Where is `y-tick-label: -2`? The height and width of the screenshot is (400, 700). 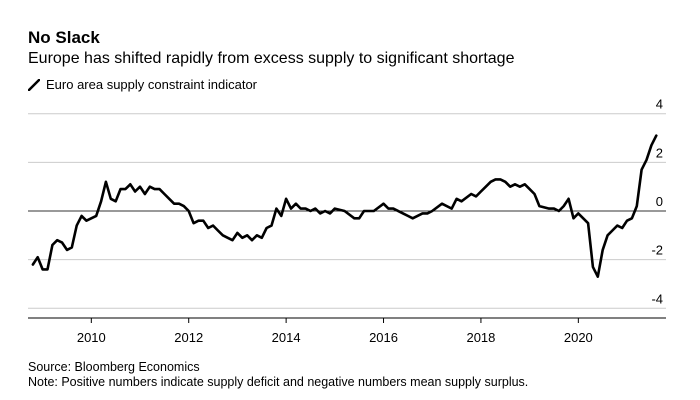
y-tick-label: -2 is located at coordinates (657, 250).